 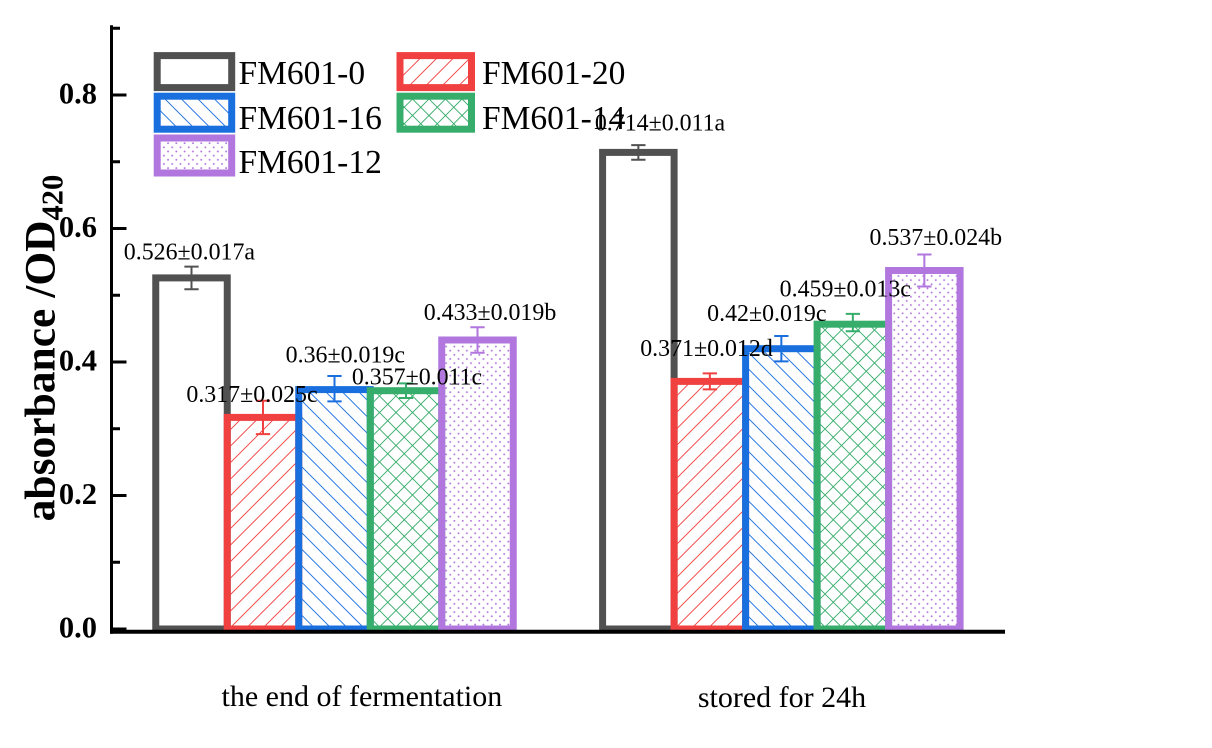 I want to click on svg-text: 0.537±0.024b, so click(x=936, y=238).